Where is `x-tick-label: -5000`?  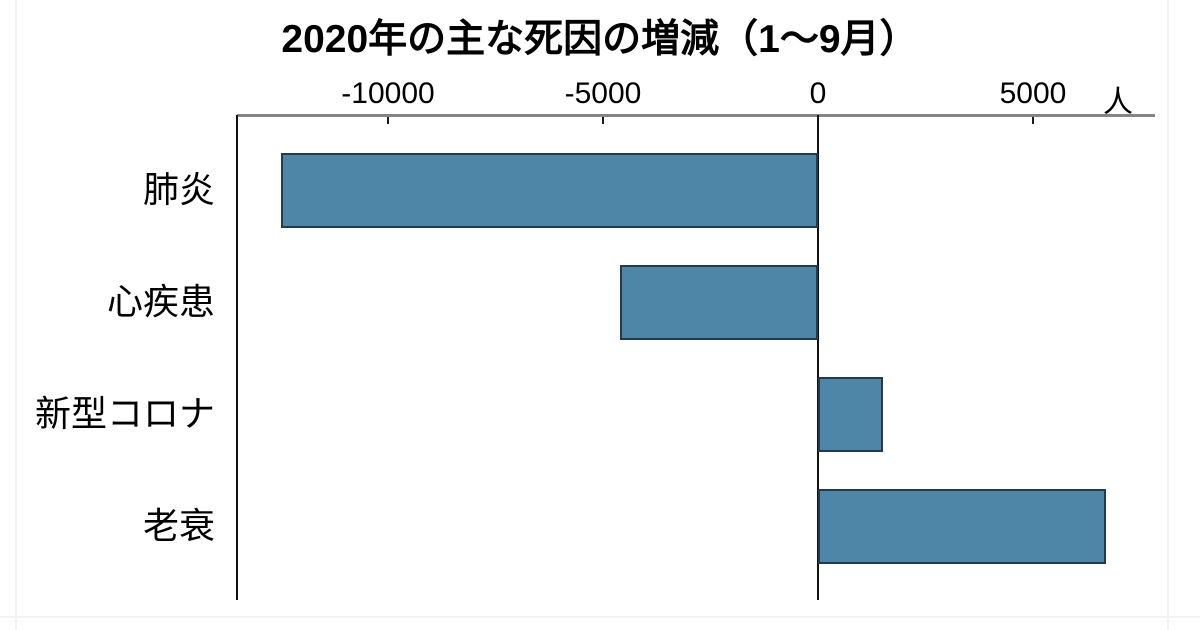 x-tick-label: -5000 is located at coordinates (603, 93).